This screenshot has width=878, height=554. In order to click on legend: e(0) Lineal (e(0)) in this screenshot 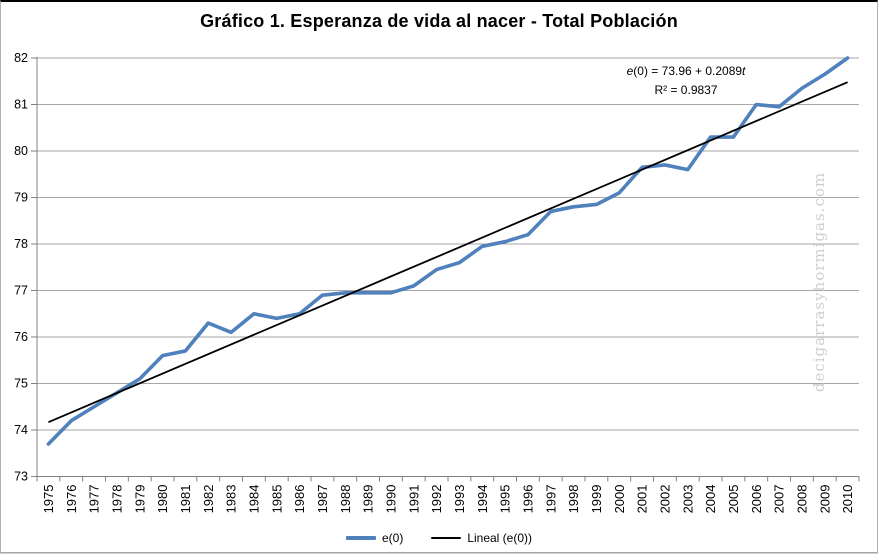, I will do `click(439, 538)`.